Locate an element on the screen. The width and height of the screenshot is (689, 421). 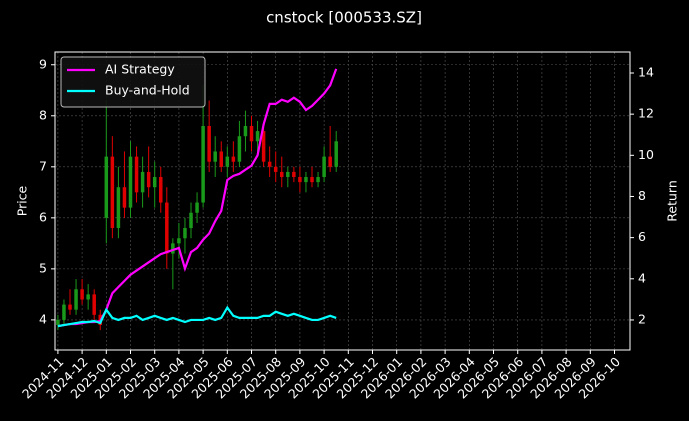
y2-tick-label: 6 is located at coordinates (642, 236).